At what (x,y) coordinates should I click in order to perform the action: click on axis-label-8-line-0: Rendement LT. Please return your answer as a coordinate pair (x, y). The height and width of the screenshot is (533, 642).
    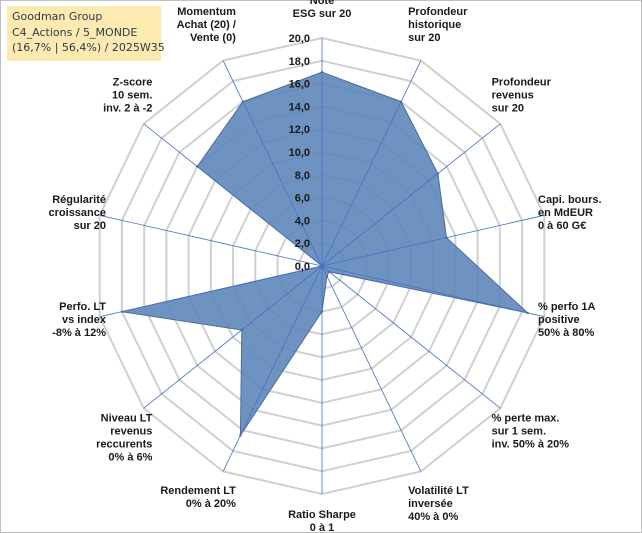
    Looking at the image, I should click on (198, 491).